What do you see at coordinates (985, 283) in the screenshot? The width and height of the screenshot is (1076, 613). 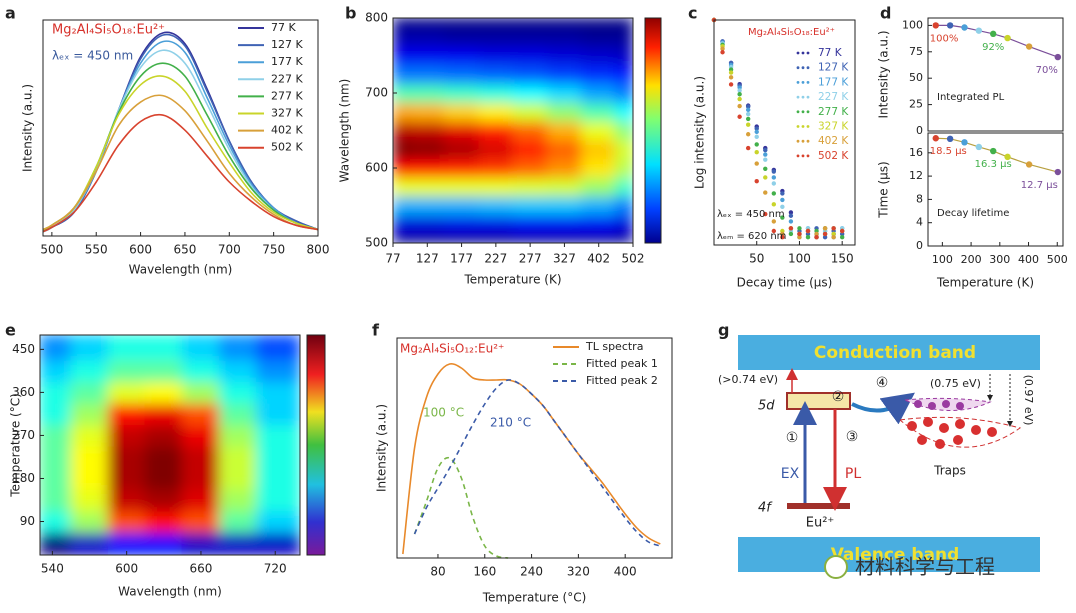 I see `x-axis-label: Temperature (K)` at bounding box center [985, 283].